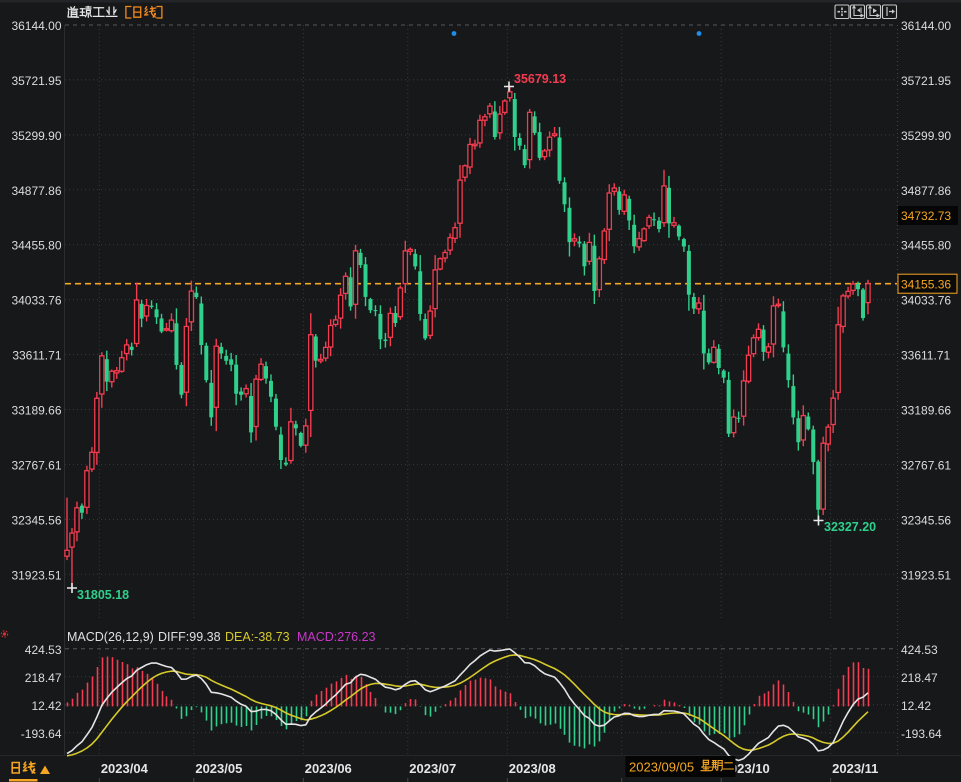 This screenshot has height=782, width=961. What do you see at coordinates (855, 768) in the screenshot?
I see `svg-text: 2023/11` at bounding box center [855, 768].